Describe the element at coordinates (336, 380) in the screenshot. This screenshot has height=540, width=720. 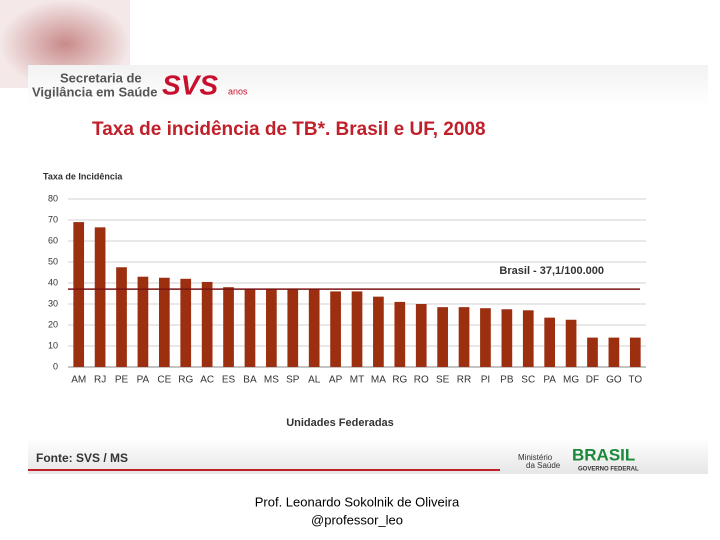
I see `x-tick-label: AP` at that location.